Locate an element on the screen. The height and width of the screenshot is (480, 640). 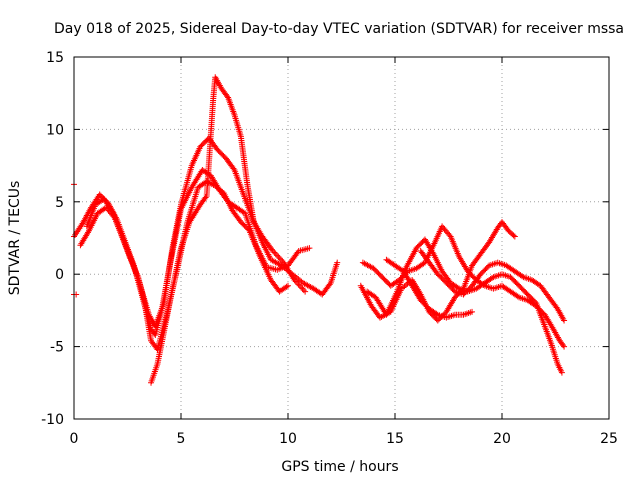
x-tick-label: 25 is located at coordinates (609, 439).